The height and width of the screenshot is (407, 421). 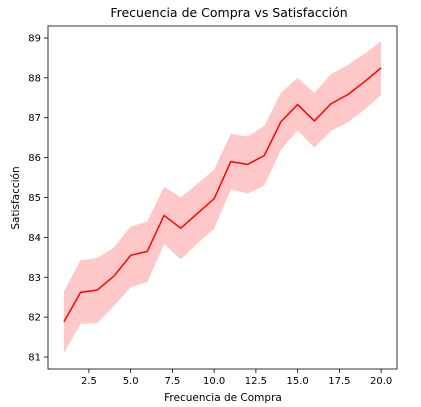 I want to click on y-tick-label: 85, so click(x=34, y=198).